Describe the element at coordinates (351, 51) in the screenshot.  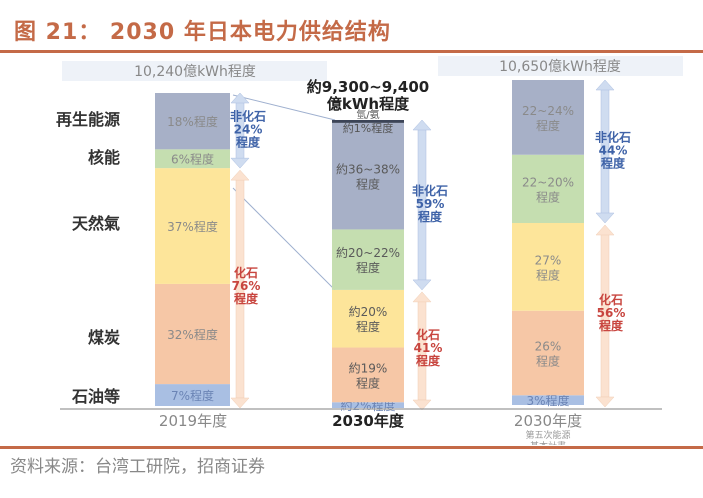
I see `title-divider` at that location.